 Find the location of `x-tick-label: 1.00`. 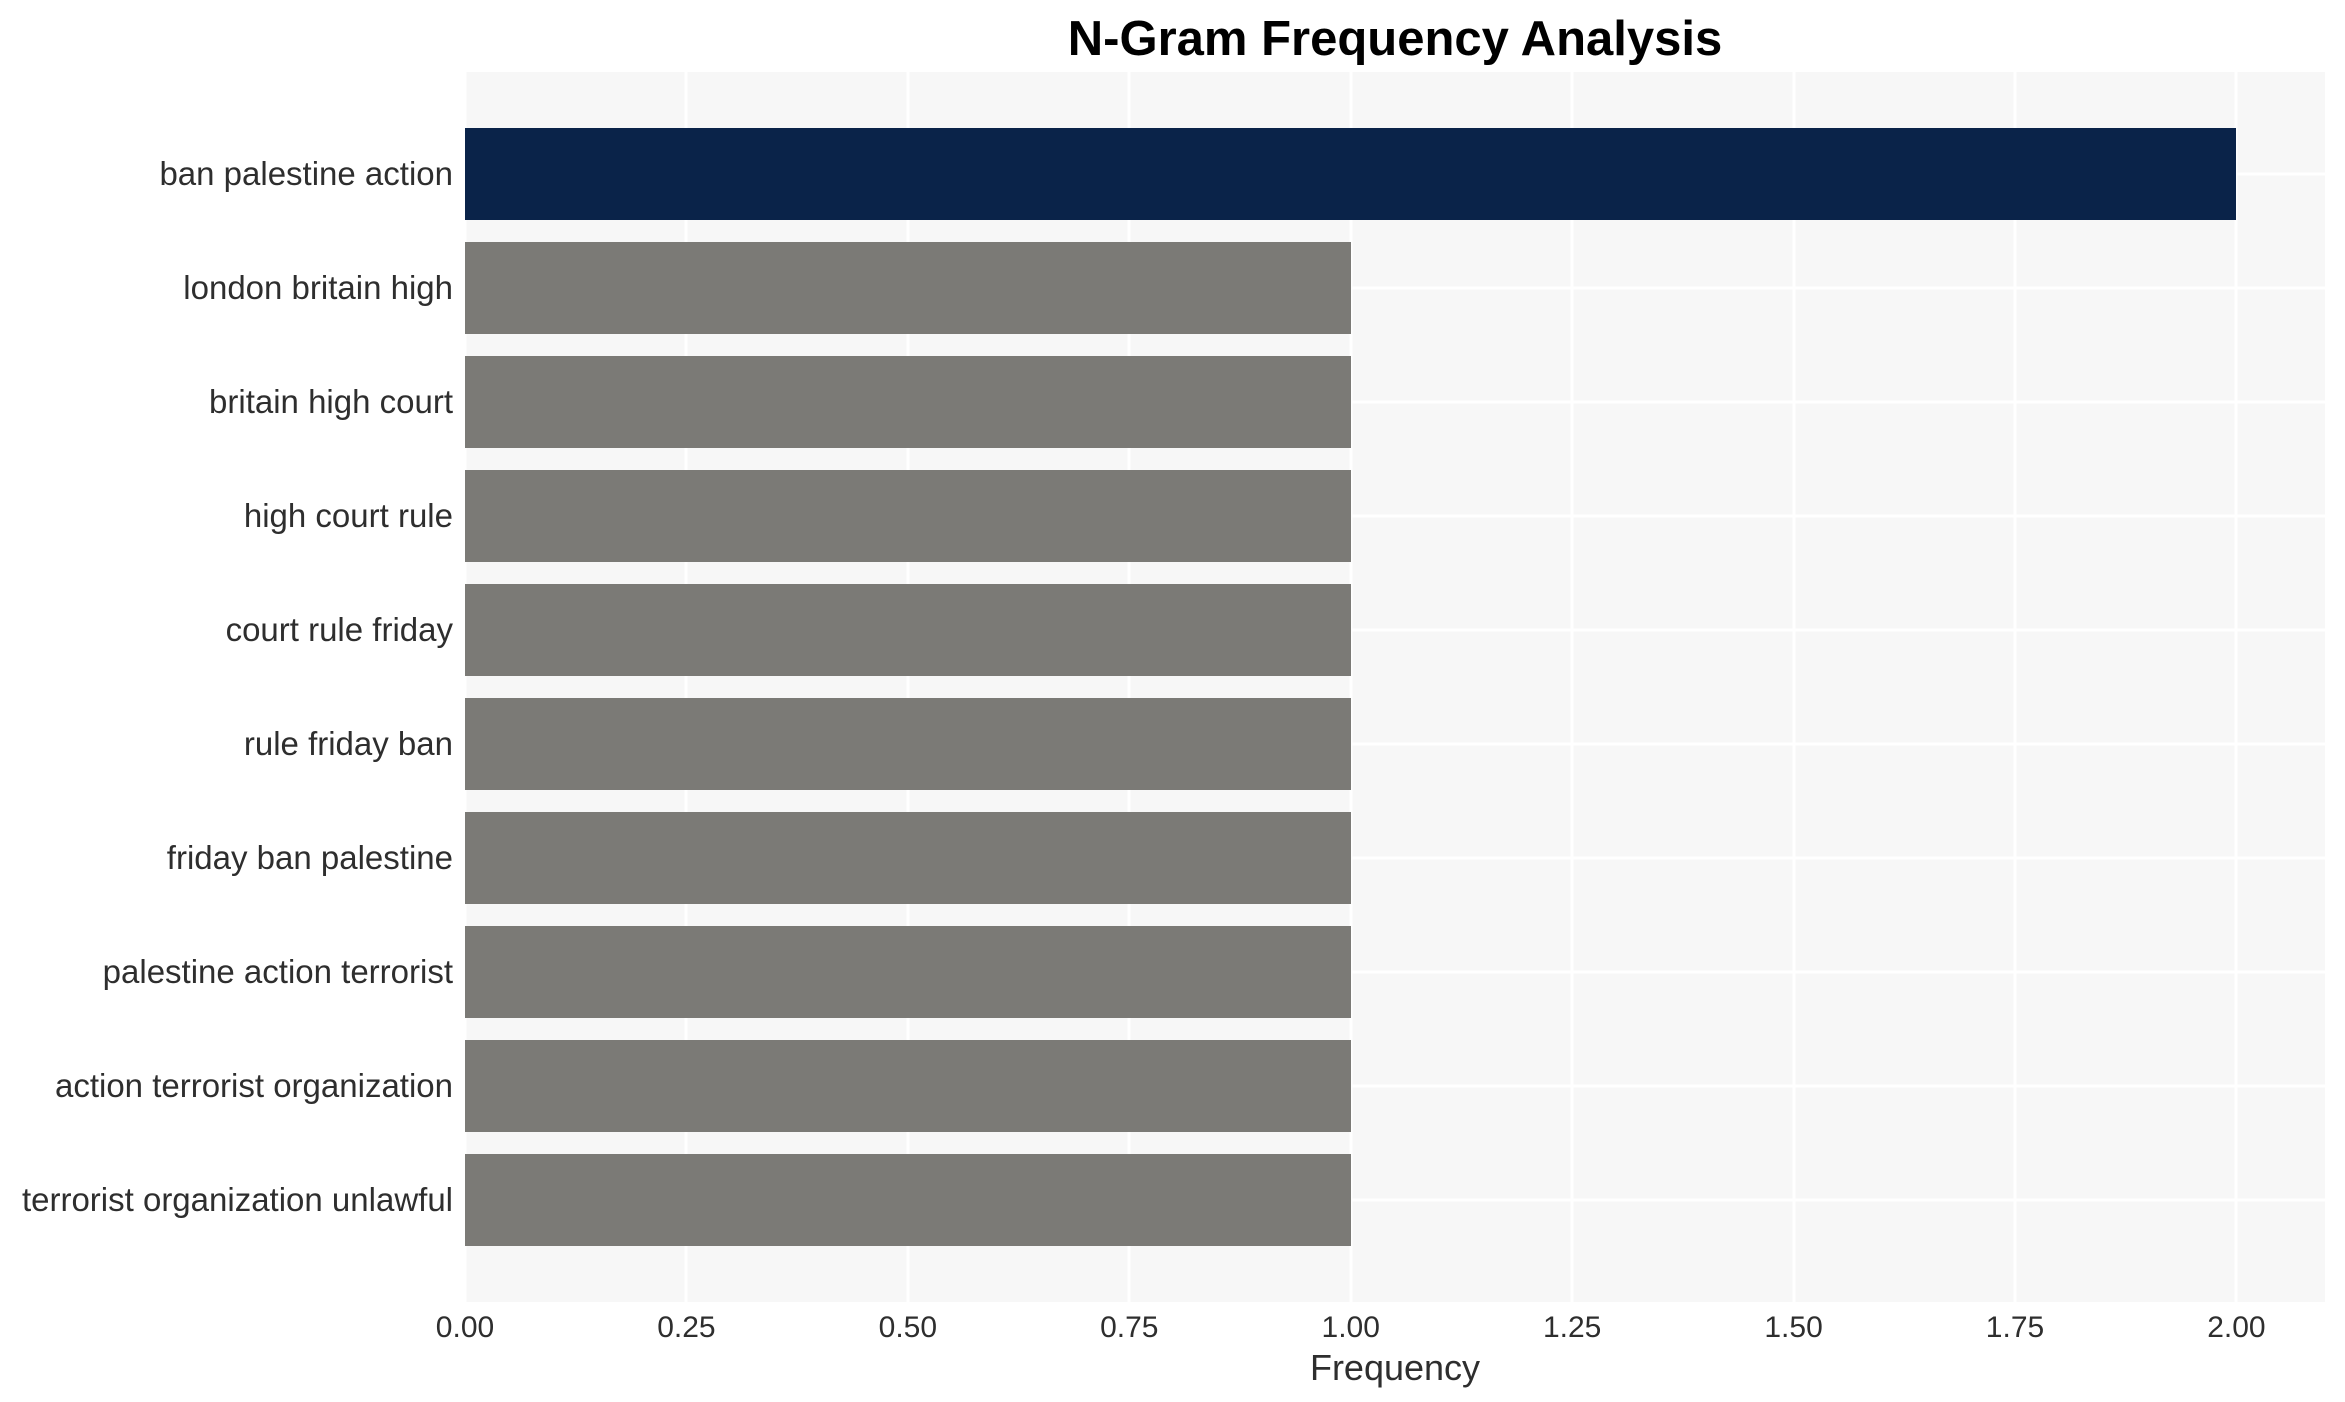

x-tick-label: 1.00 is located at coordinates (1350, 1327).